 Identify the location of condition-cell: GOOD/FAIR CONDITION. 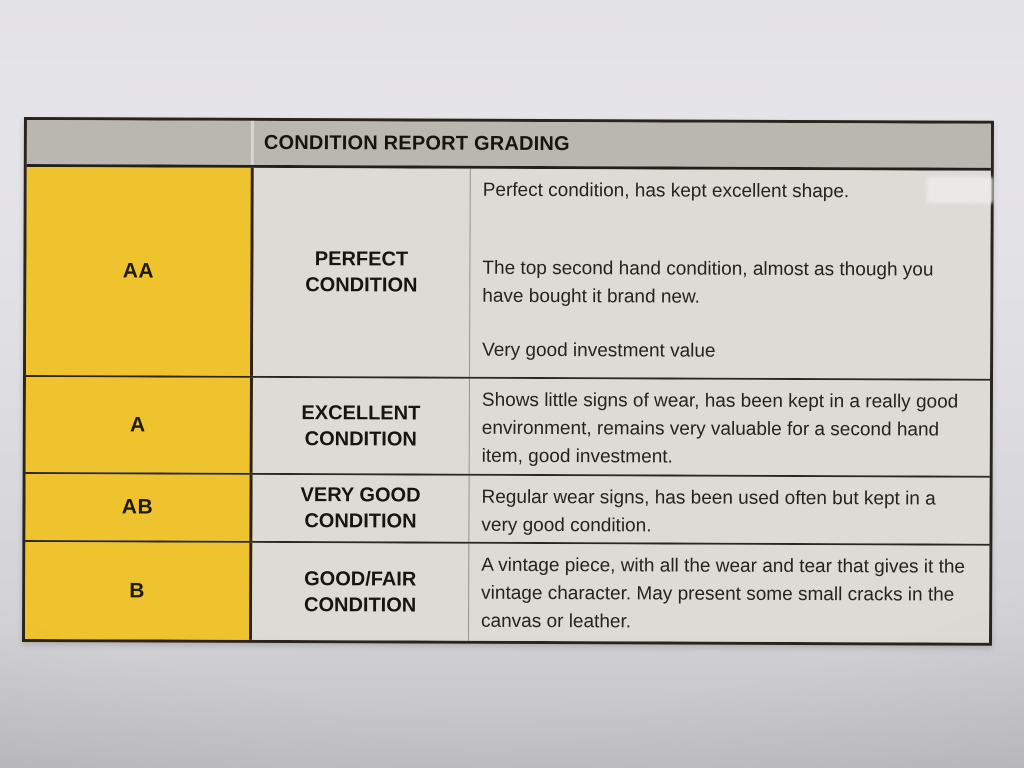
(360, 591).